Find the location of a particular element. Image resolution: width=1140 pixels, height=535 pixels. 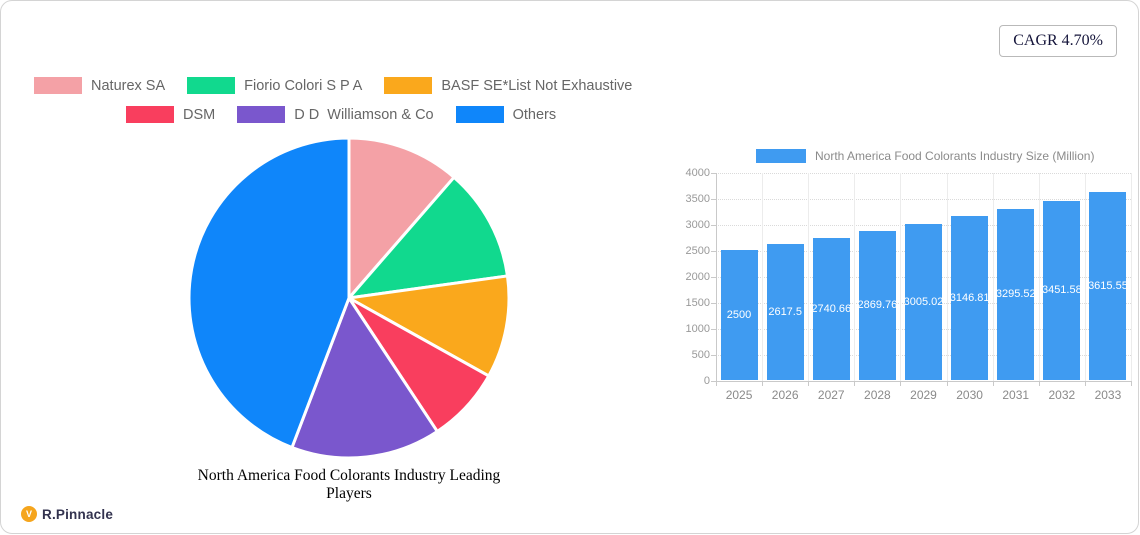

bar-2033: 3615.55 is located at coordinates (1108, 286).